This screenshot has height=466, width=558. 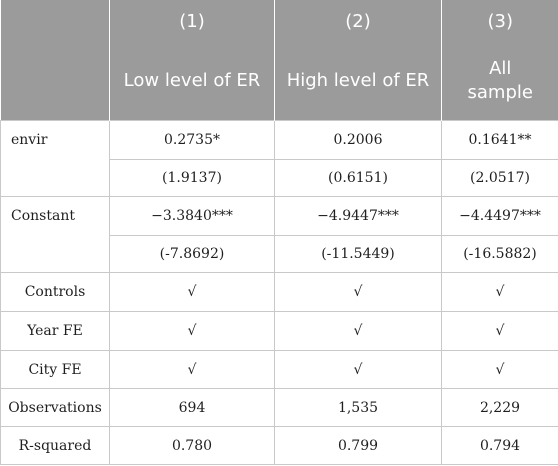 I want to click on row-label-controls: Controls, so click(x=55, y=292).